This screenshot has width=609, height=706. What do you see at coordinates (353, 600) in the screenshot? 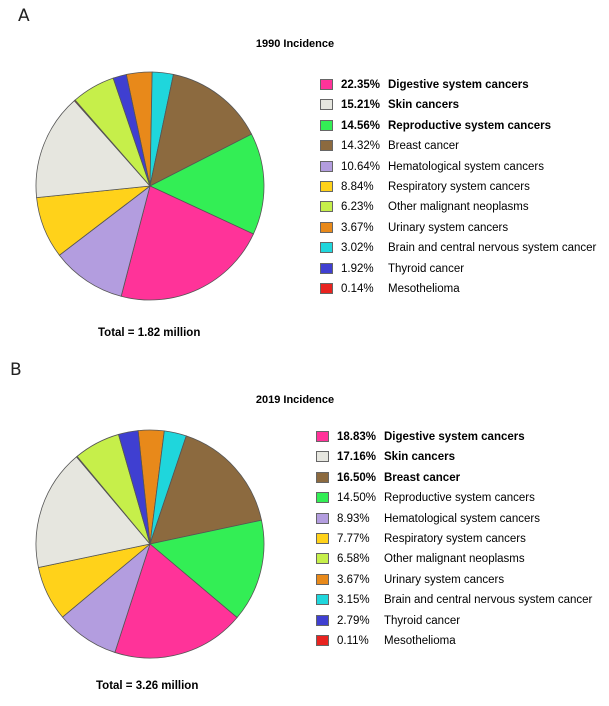
I see `legend-percent: 3.15%` at bounding box center [353, 600].